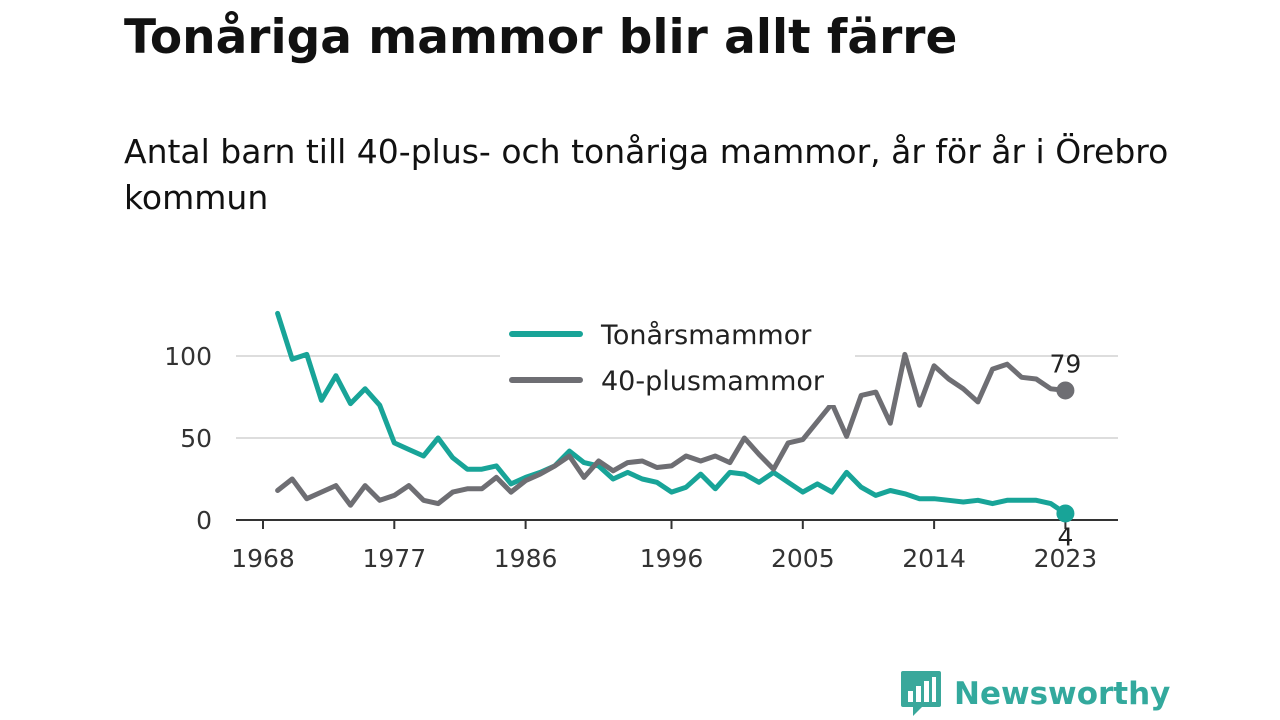  I want to click on x-tick-label-2005: 2005, so click(803, 558).